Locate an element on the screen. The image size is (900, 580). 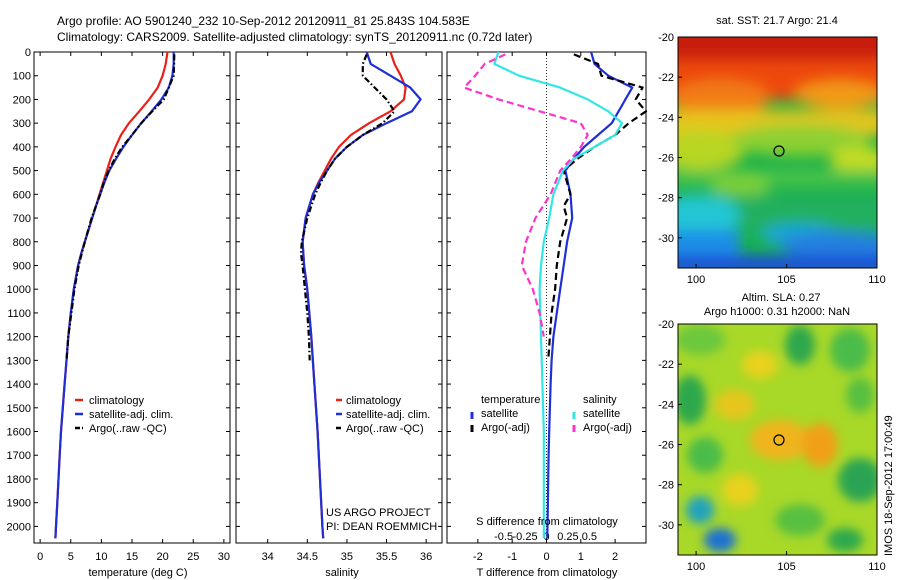
sst-map-title: sat. SST: 21.7 Argo: 21.4 is located at coordinates (777, 21).